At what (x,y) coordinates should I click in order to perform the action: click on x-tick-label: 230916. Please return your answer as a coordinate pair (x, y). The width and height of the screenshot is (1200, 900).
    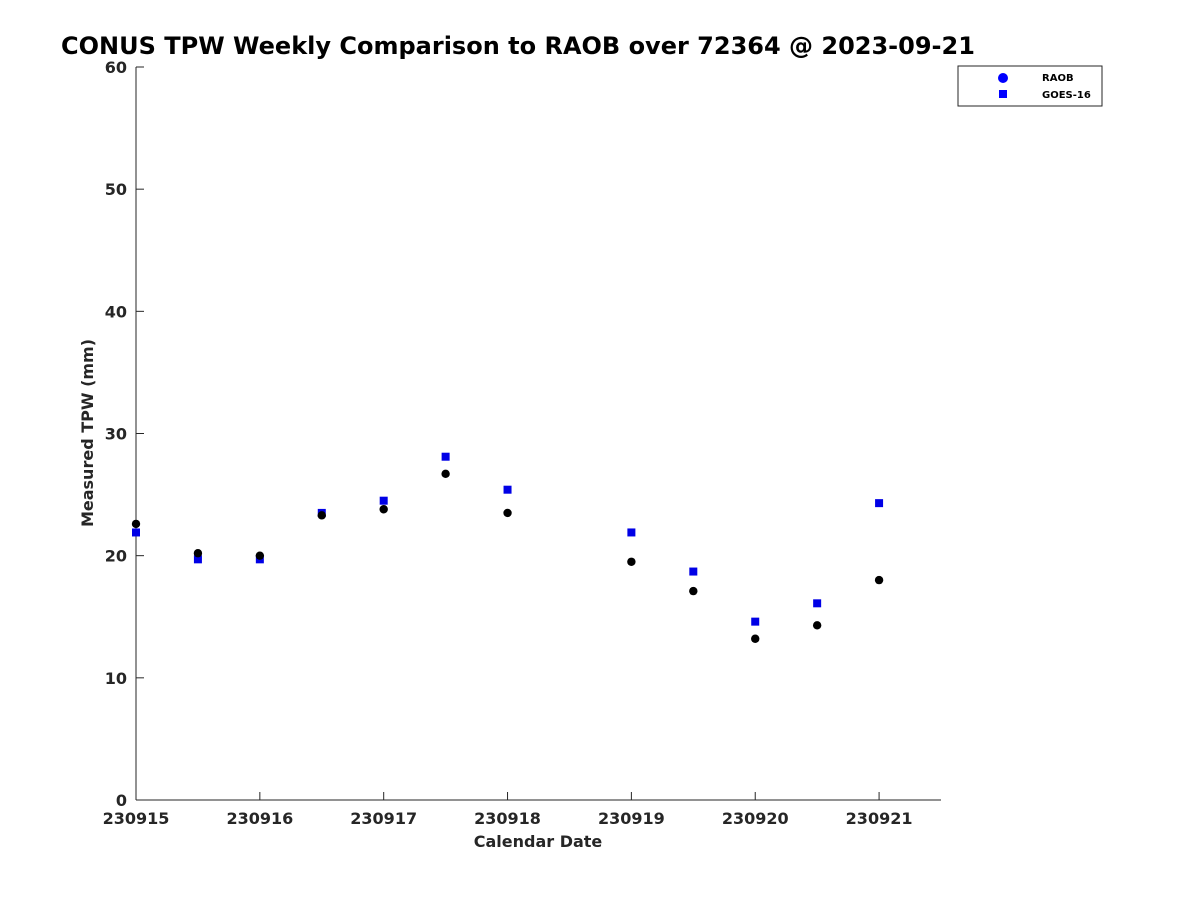
    Looking at the image, I should click on (259, 818).